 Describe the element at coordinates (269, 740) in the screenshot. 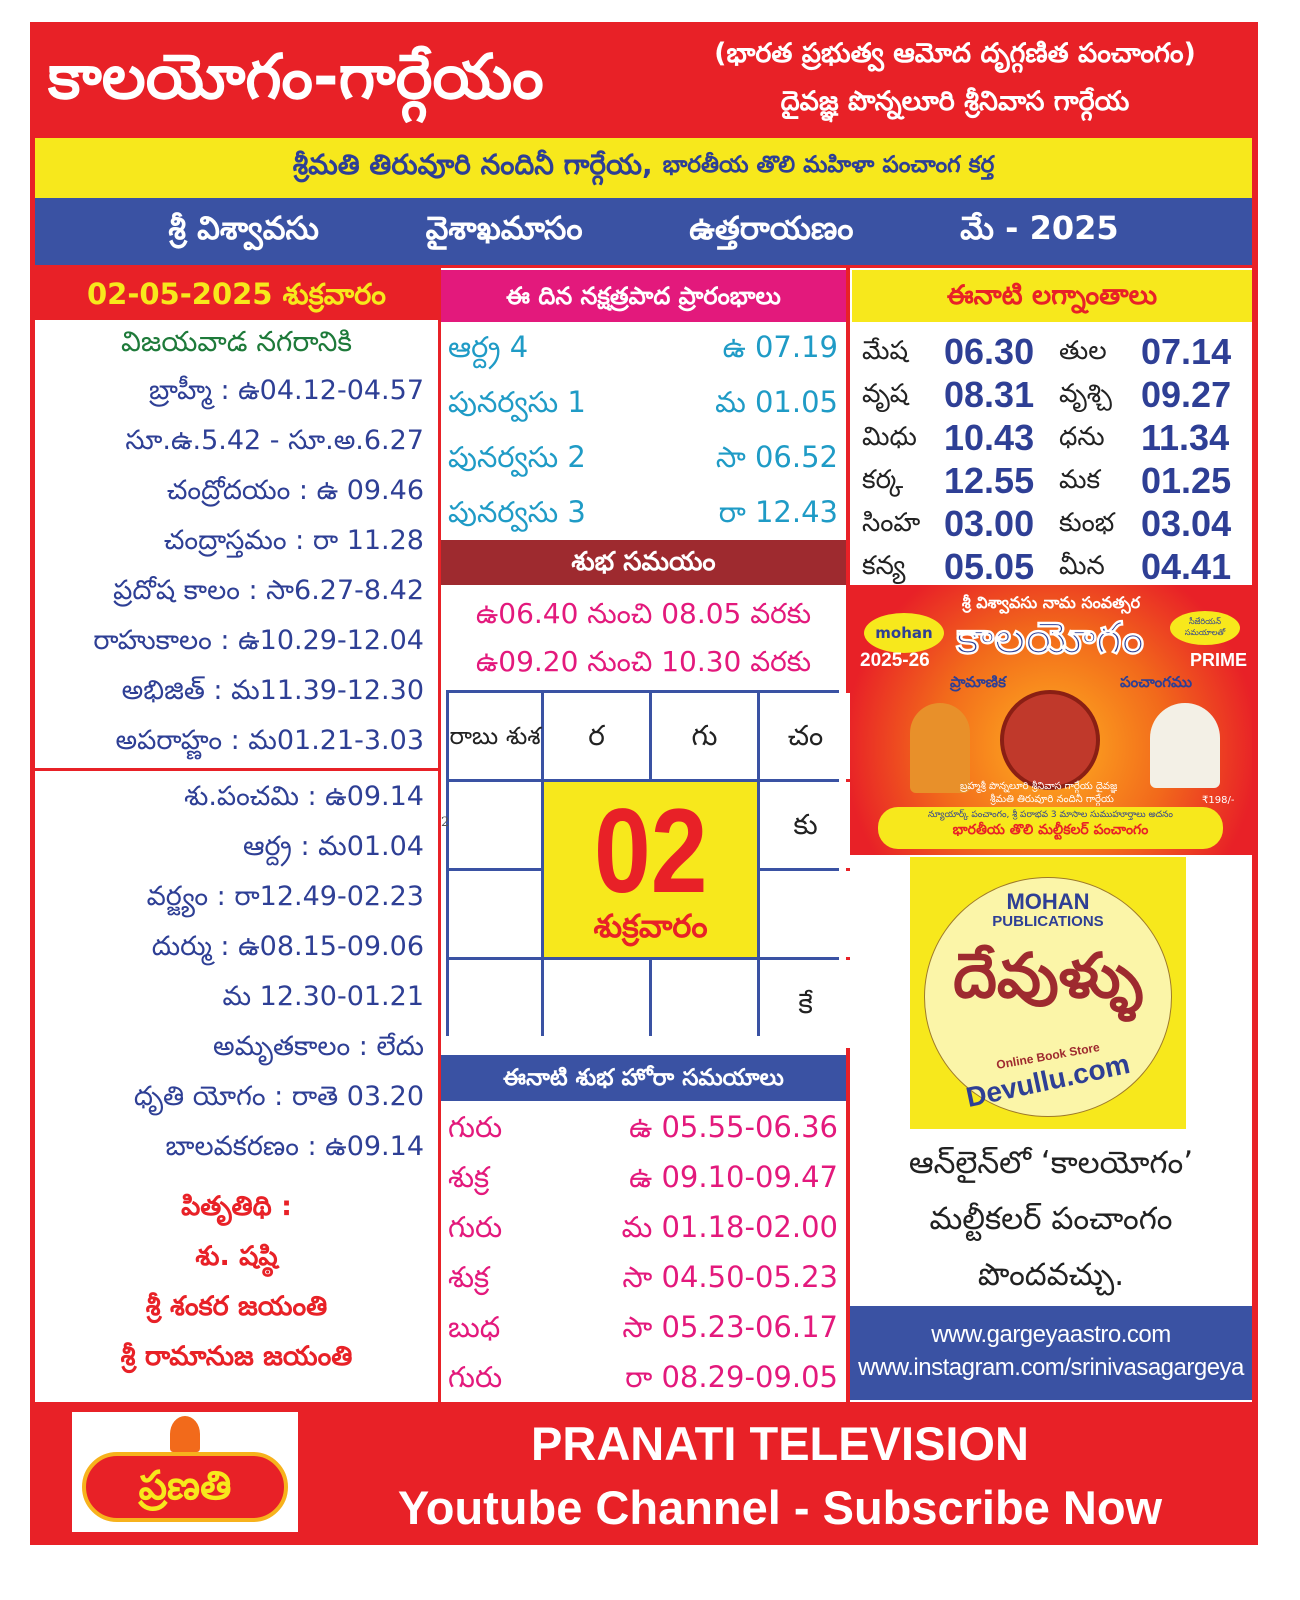

I see `timing-aparahna: అపరాహ్ణం : మ01.21-3.03` at that location.